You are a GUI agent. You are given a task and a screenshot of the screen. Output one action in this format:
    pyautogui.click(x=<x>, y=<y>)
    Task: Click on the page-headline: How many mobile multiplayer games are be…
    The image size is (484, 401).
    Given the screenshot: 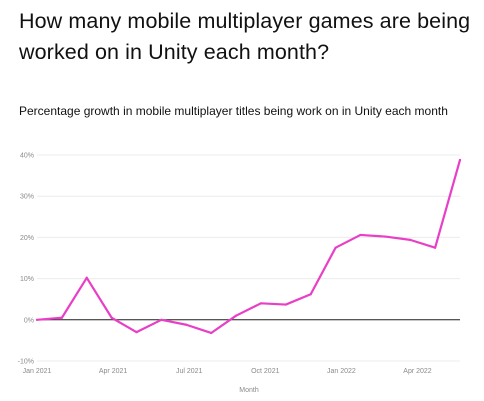 What is the action you would take?
    pyautogui.click(x=245, y=36)
    